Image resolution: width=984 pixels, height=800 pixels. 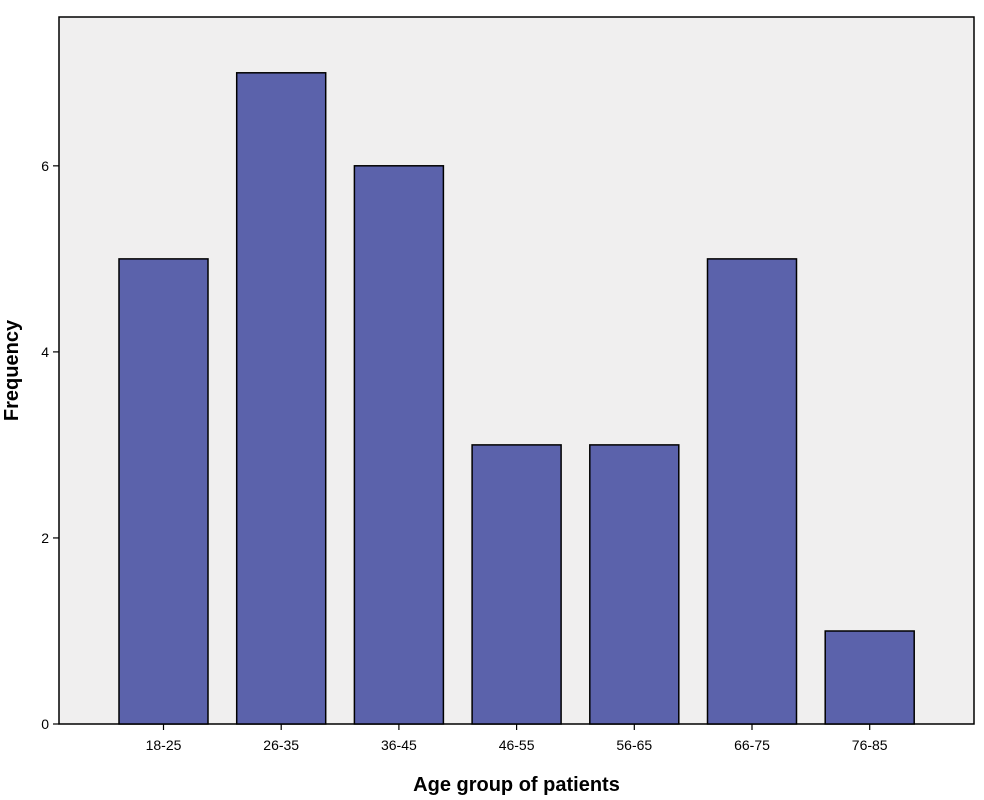 What do you see at coordinates (281, 745) in the screenshot?
I see `x-tick-label: 26-35` at bounding box center [281, 745].